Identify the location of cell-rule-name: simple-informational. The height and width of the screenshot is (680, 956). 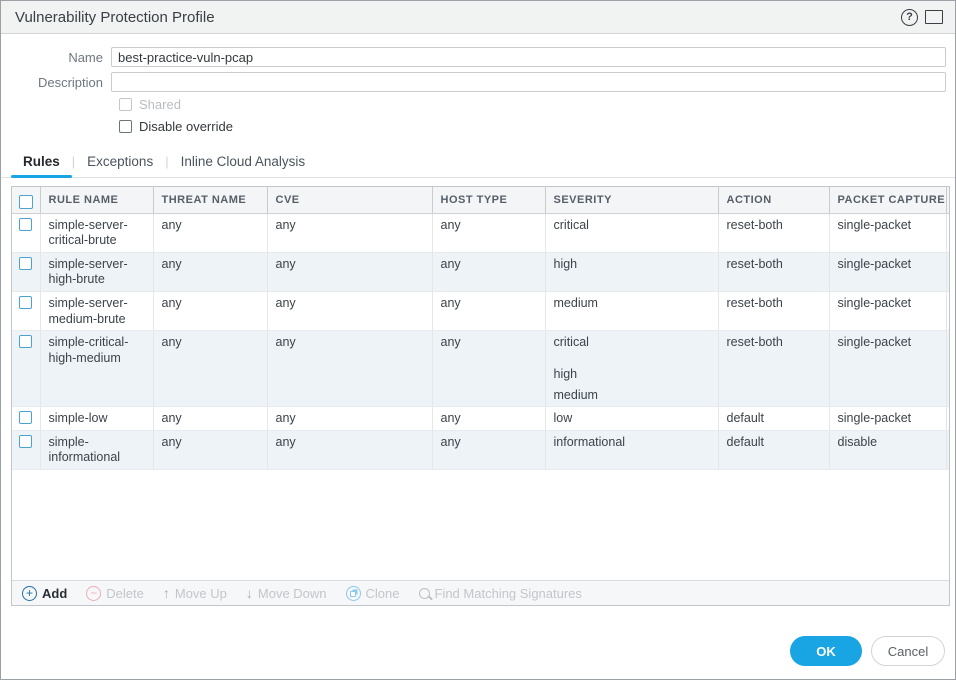
(96, 450).